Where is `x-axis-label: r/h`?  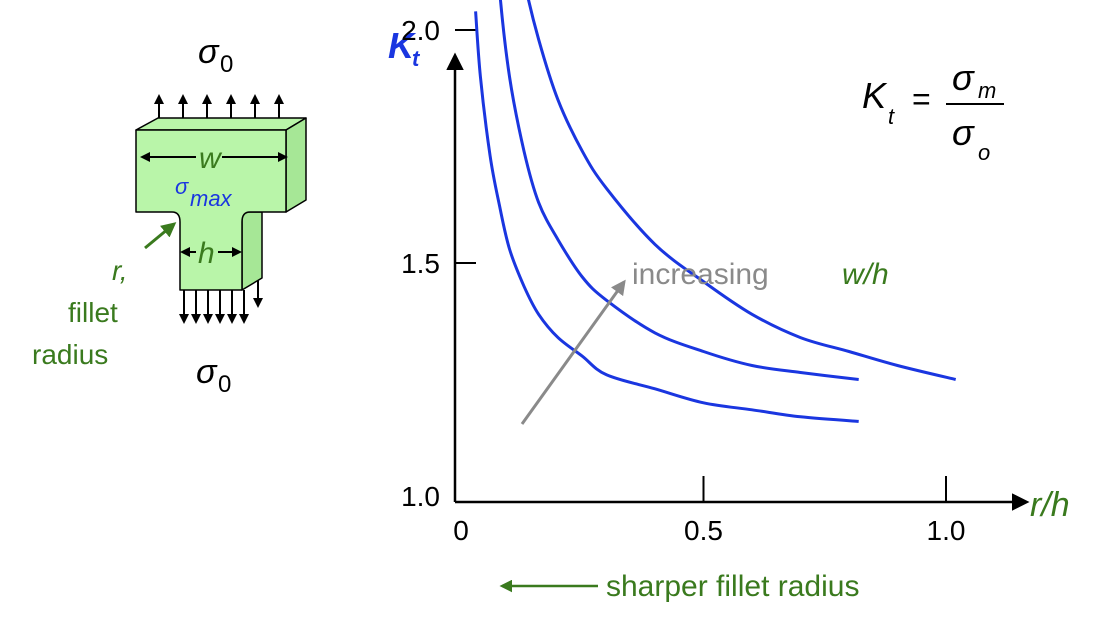
x-axis-label: r/h is located at coordinates (1050, 505).